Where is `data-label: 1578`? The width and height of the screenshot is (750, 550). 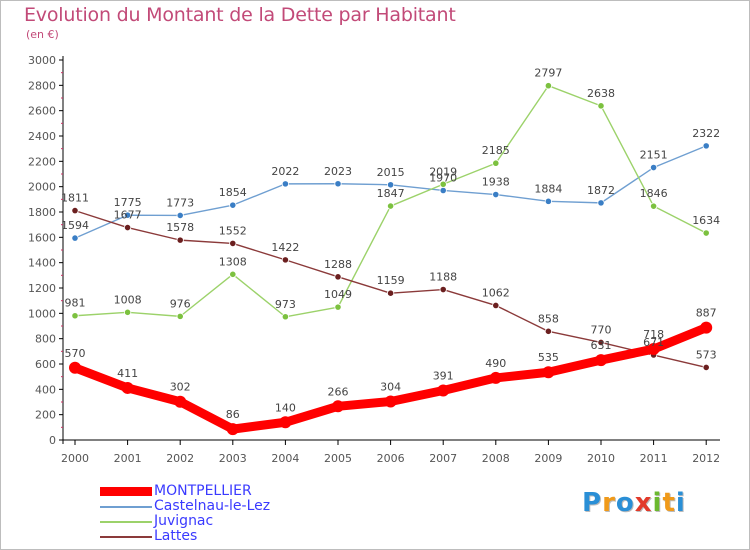
data-label: 1578 is located at coordinates (180, 227).